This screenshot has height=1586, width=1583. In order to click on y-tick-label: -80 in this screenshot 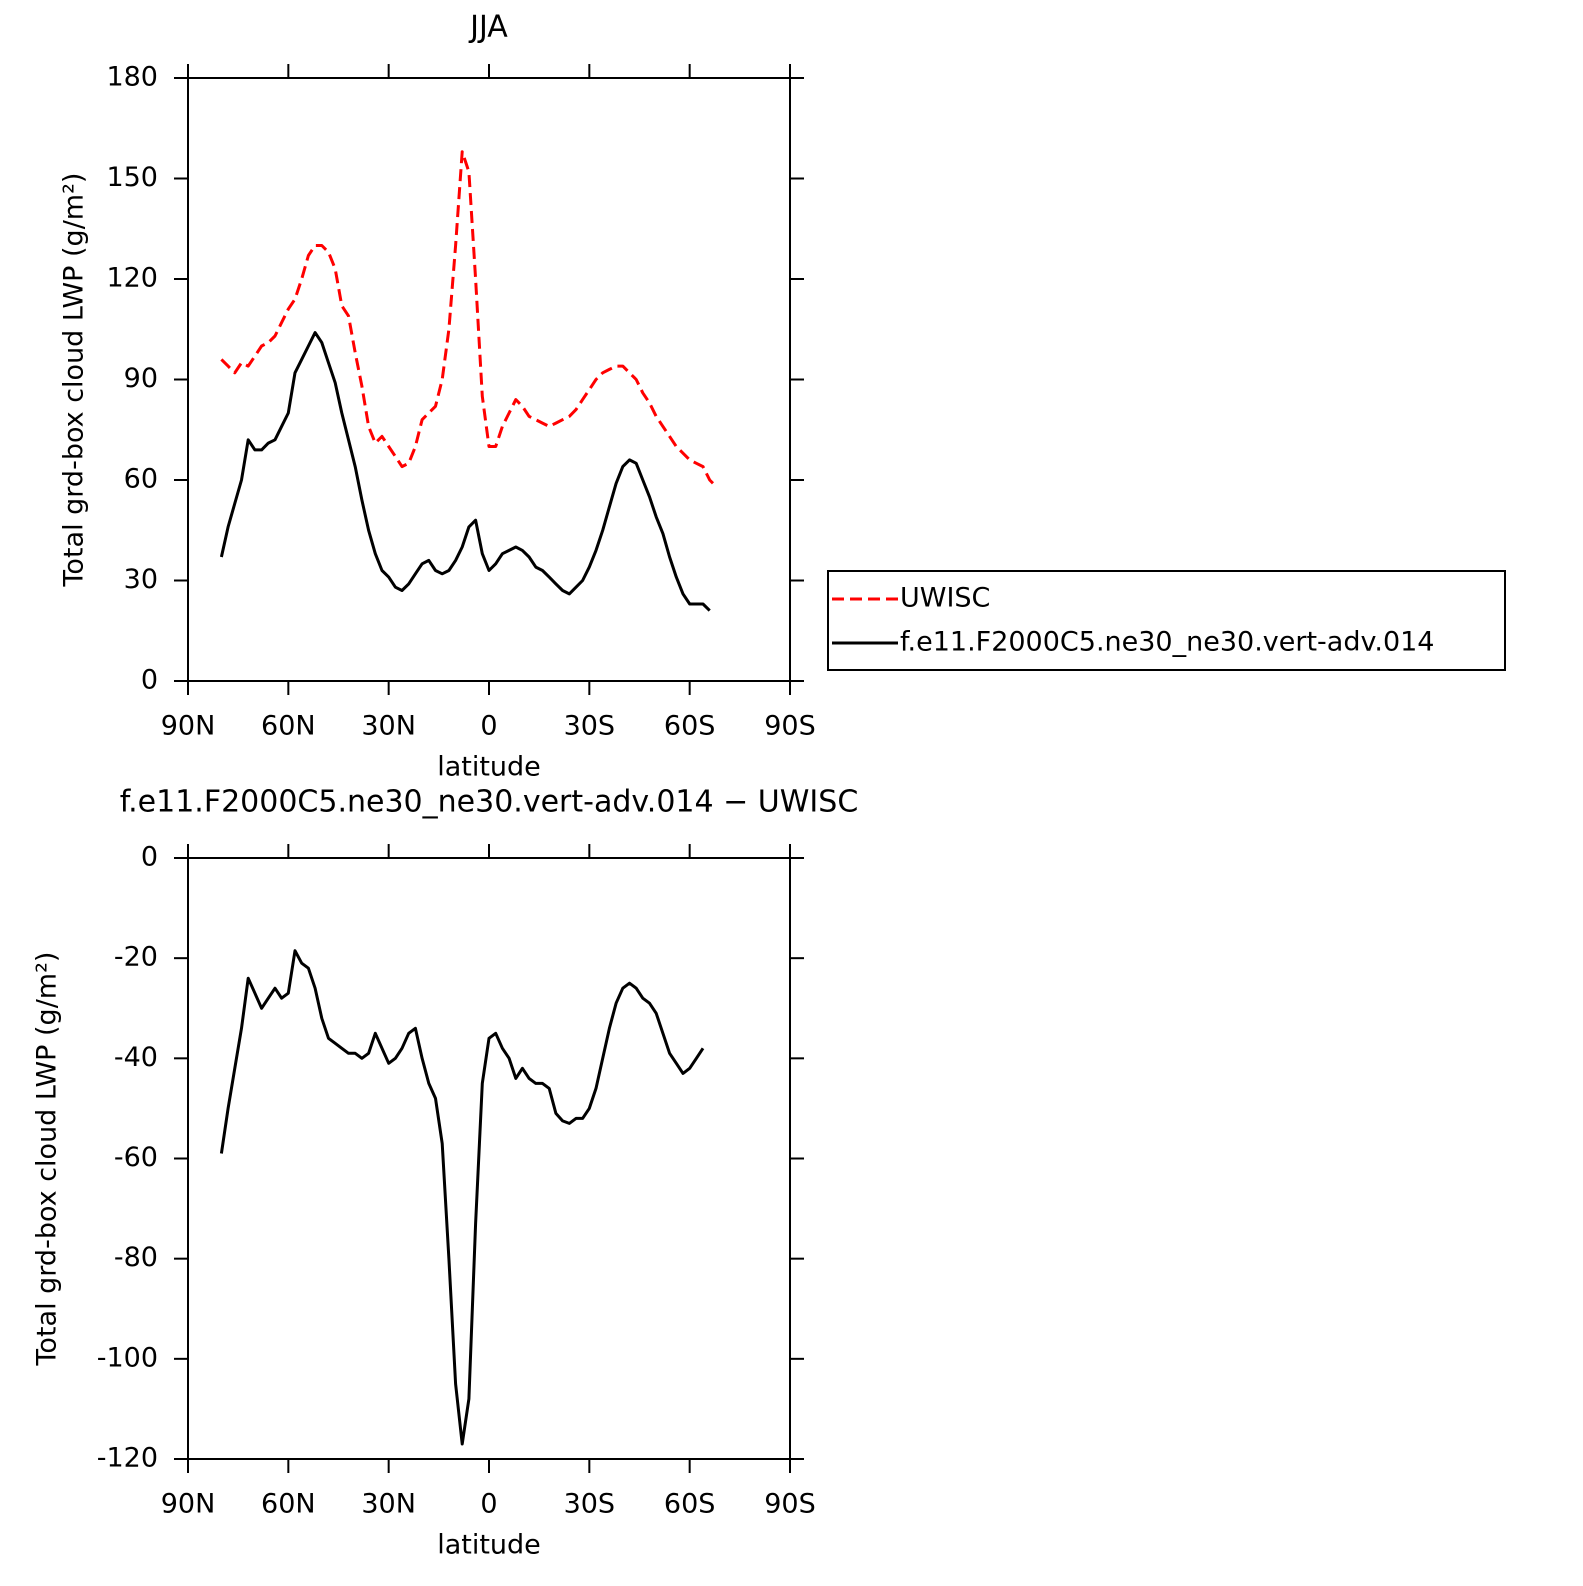, I will do `click(136, 1257)`.